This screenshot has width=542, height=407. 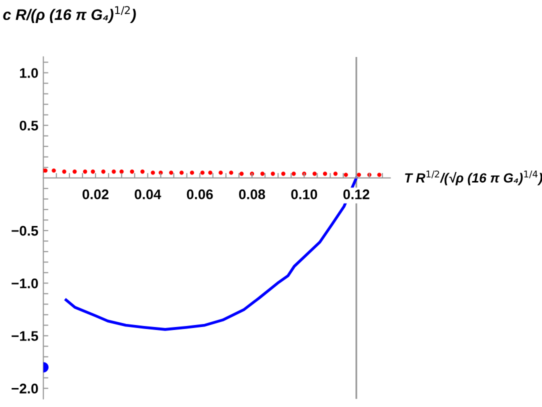 I want to click on y-tick-label: 0.5, so click(x=29, y=125).